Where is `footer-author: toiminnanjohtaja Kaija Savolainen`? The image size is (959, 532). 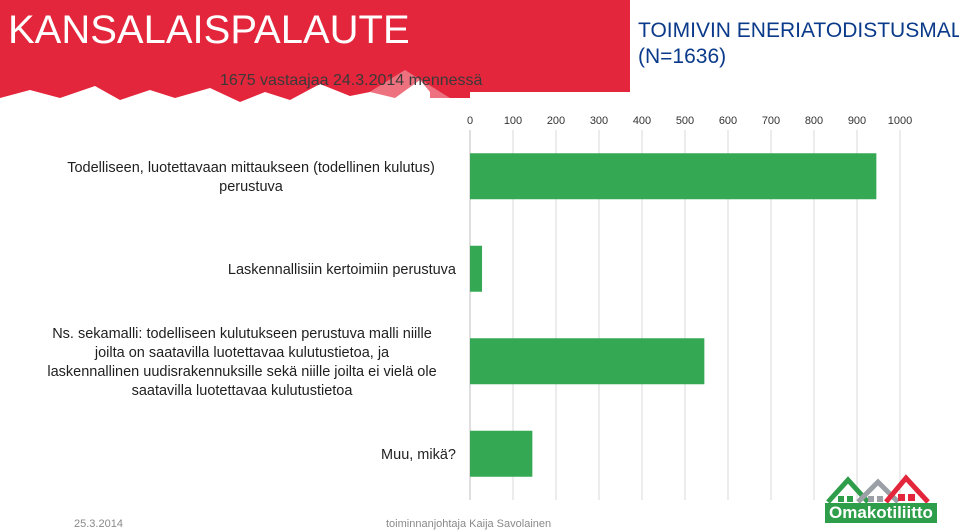
footer-author: toiminnanjohtaja Kaija Savolainen is located at coordinates (469, 524).